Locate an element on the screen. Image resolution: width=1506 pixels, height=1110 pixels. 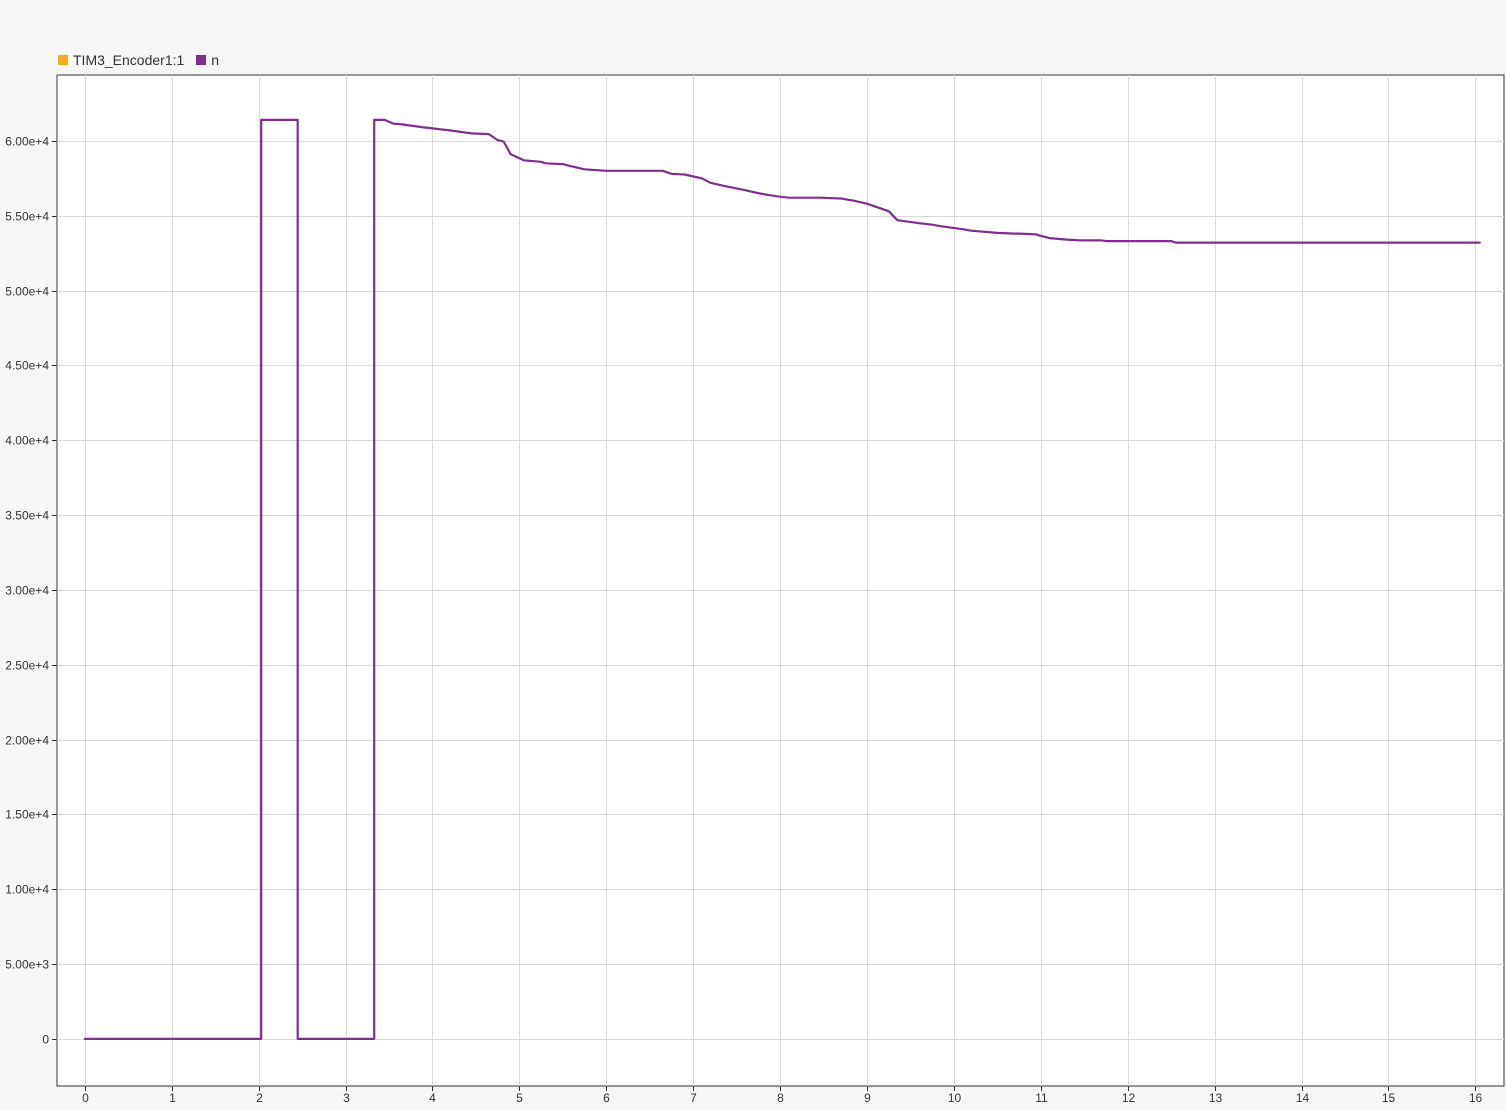
legend-swatch-n is located at coordinates (201, 60).